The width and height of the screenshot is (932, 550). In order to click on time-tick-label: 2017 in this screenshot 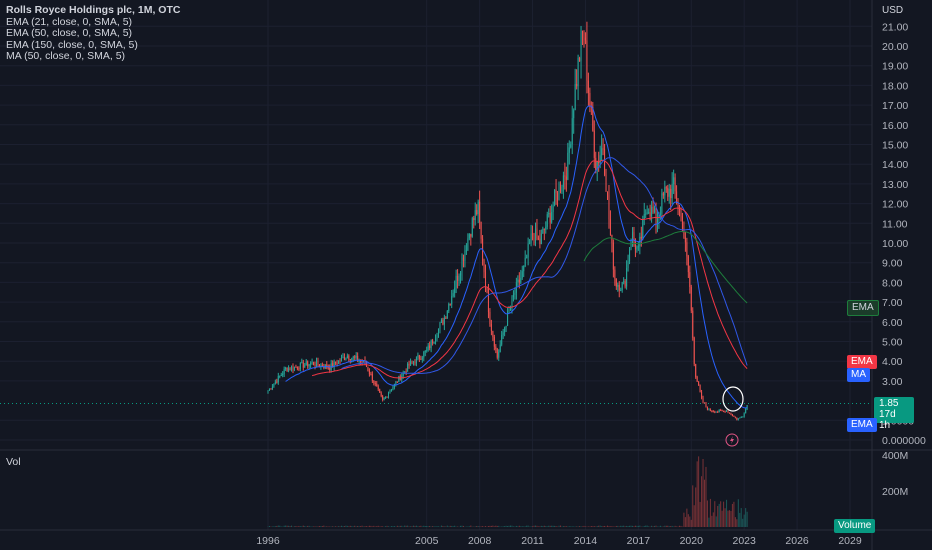, I will do `click(639, 541)`.